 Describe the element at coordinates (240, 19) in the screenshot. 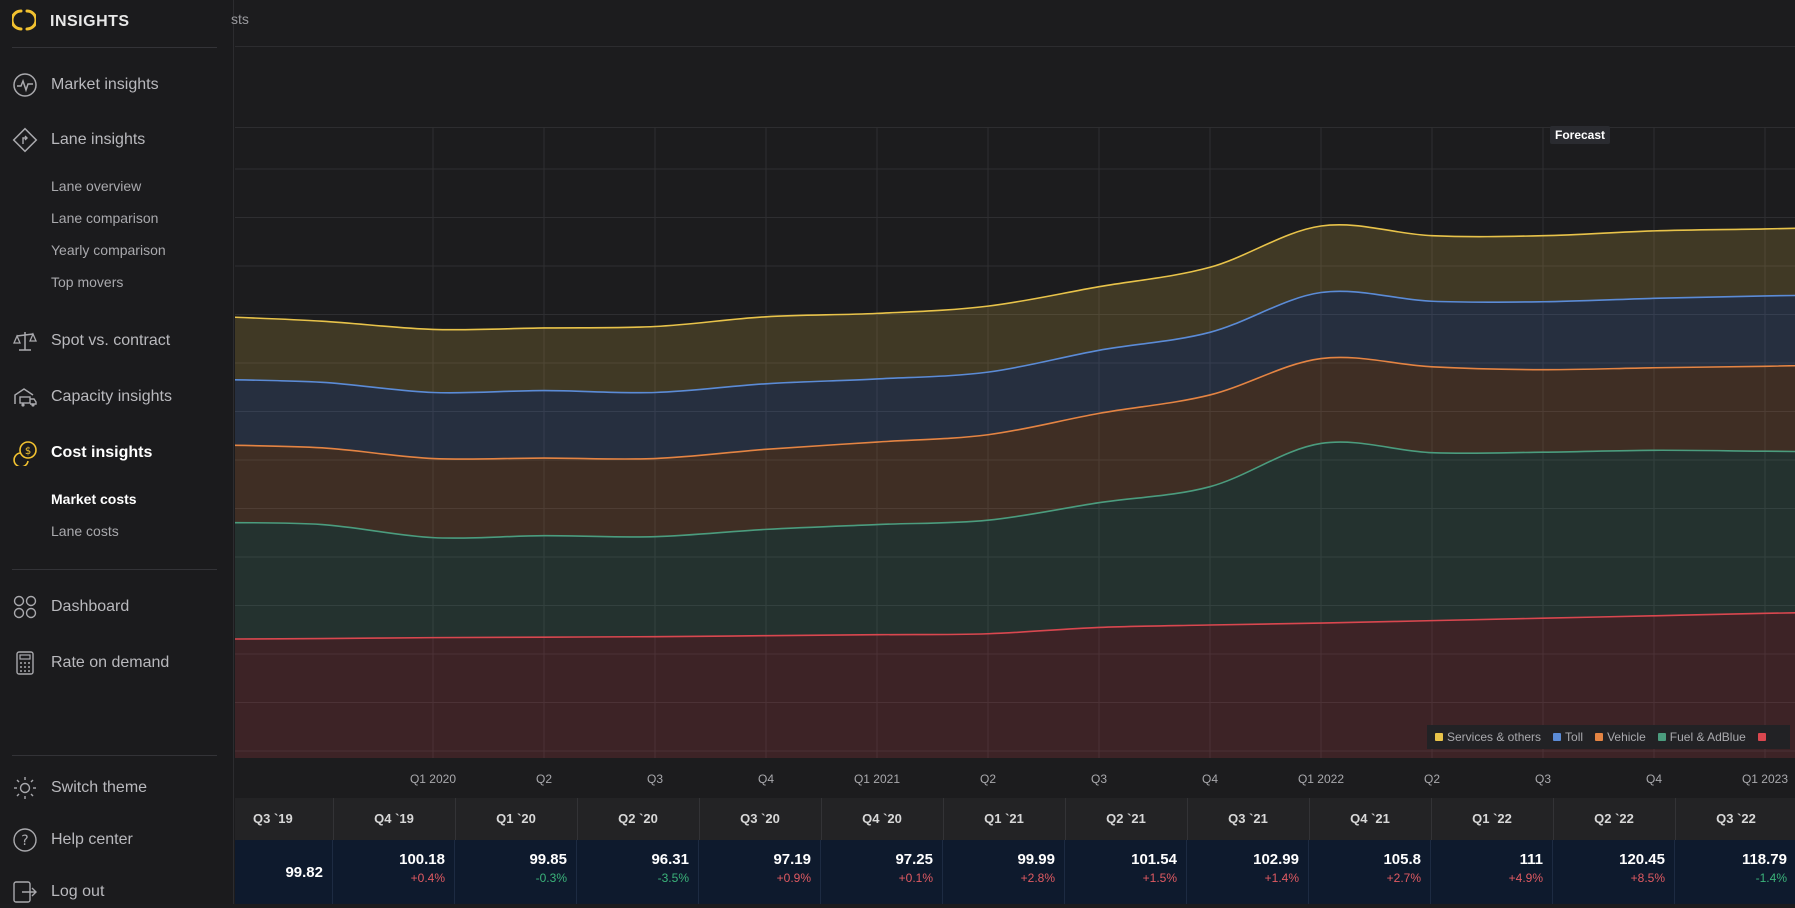

I see `breadcrumb: sts` at that location.